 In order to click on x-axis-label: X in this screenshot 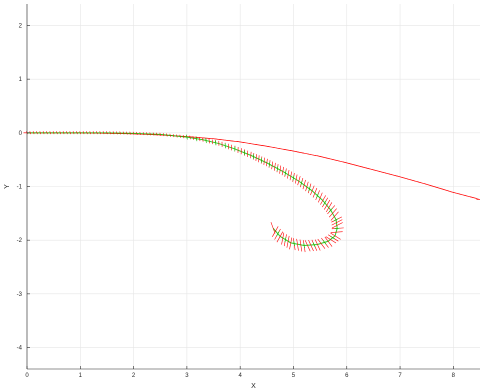, I will do `click(253, 386)`.